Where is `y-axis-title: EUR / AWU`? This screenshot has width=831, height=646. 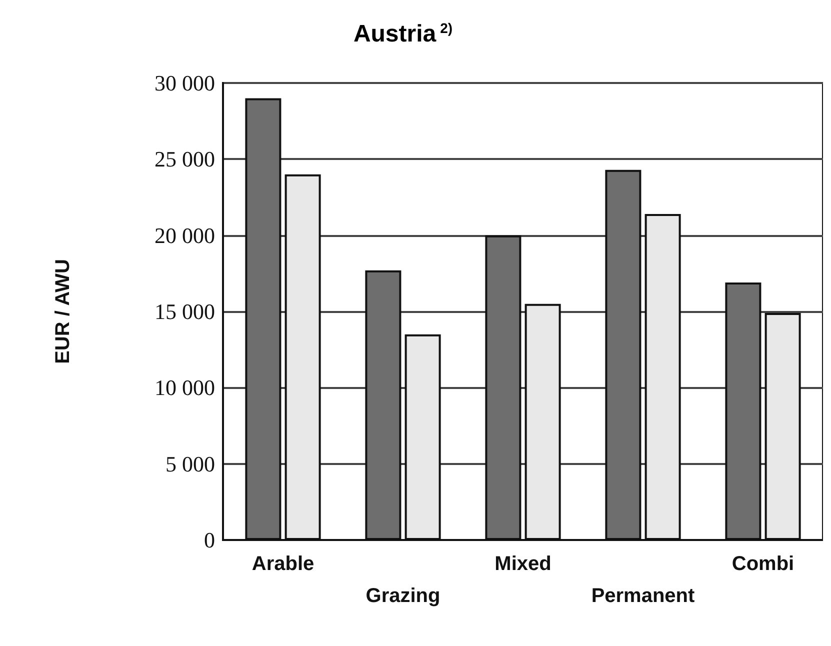 y-axis-title: EUR / AWU is located at coordinates (63, 311).